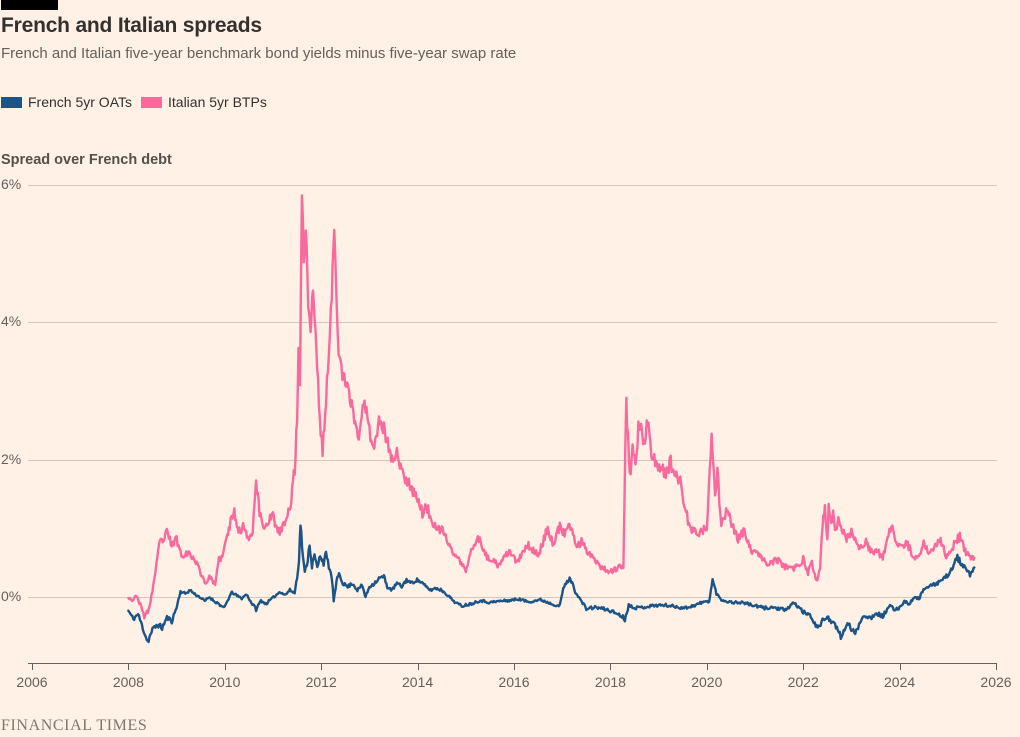  What do you see at coordinates (74, 725) in the screenshot?
I see `ft-brand-footer: FINANCIAL TIMES` at bounding box center [74, 725].